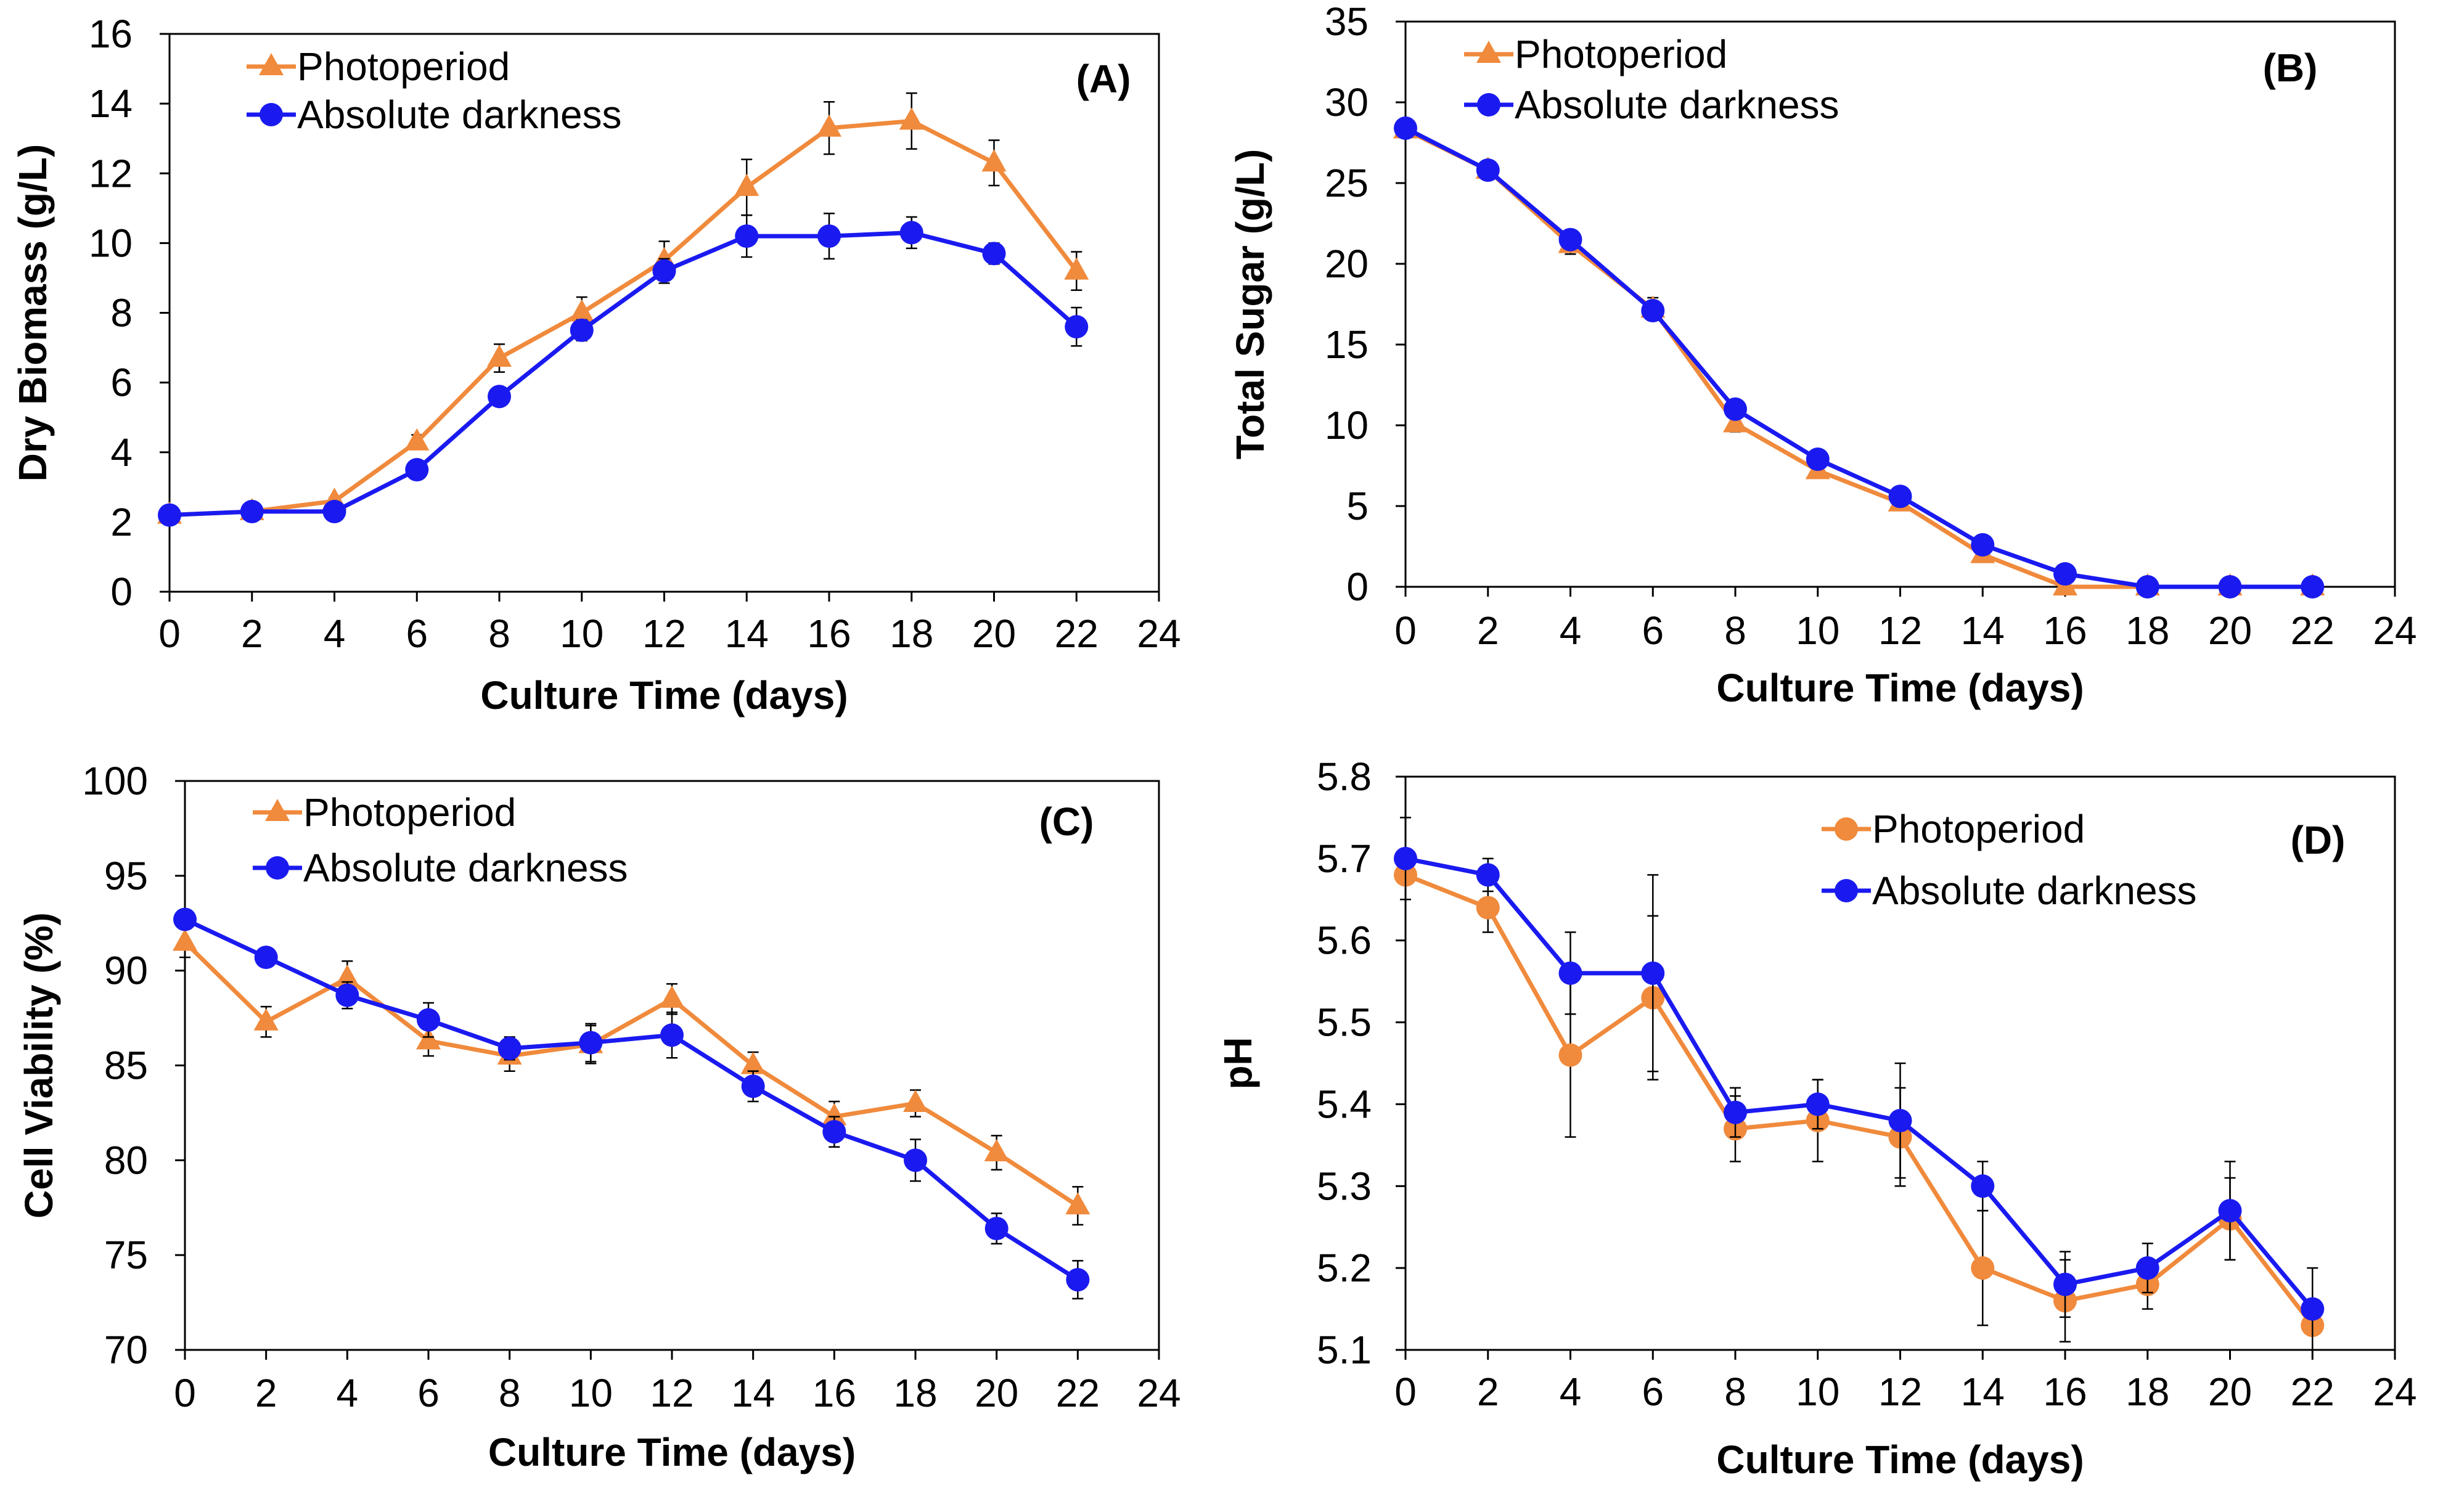 This screenshot has width=2443, height=1512. What do you see at coordinates (111, 104) in the screenshot?
I see `y-tick-label: 14` at bounding box center [111, 104].